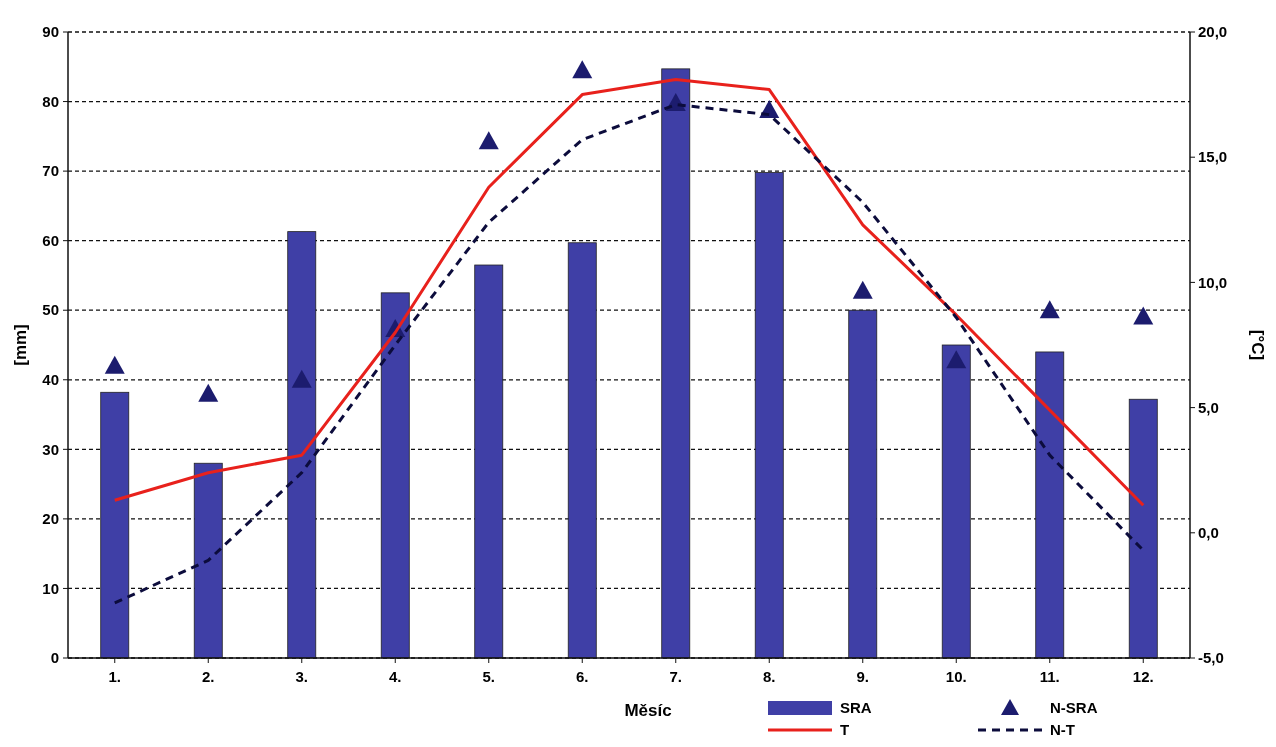 Image resolution: width=1276 pixels, height=747 pixels. What do you see at coordinates (956, 676) in the screenshot?
I see `x-tick-label: 10.` at bounding box center [956, 676].